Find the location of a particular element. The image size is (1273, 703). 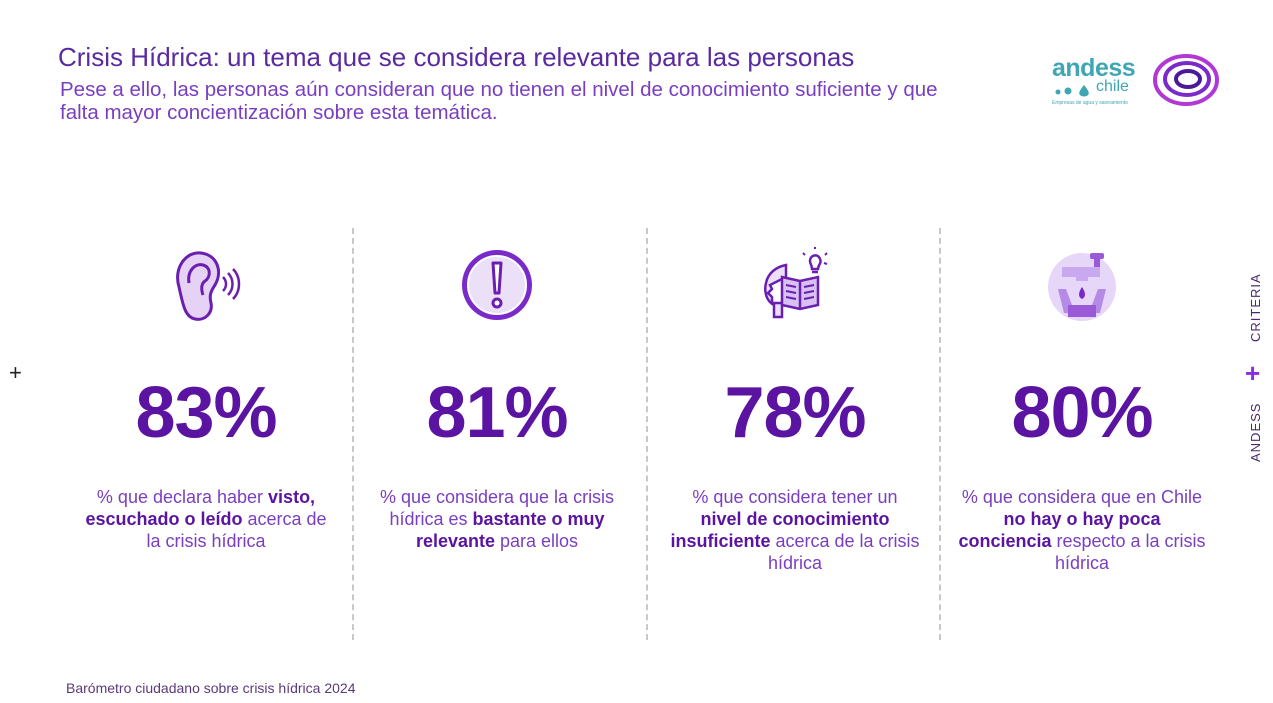

exclamation-icon is located at coordinates (497, 285).